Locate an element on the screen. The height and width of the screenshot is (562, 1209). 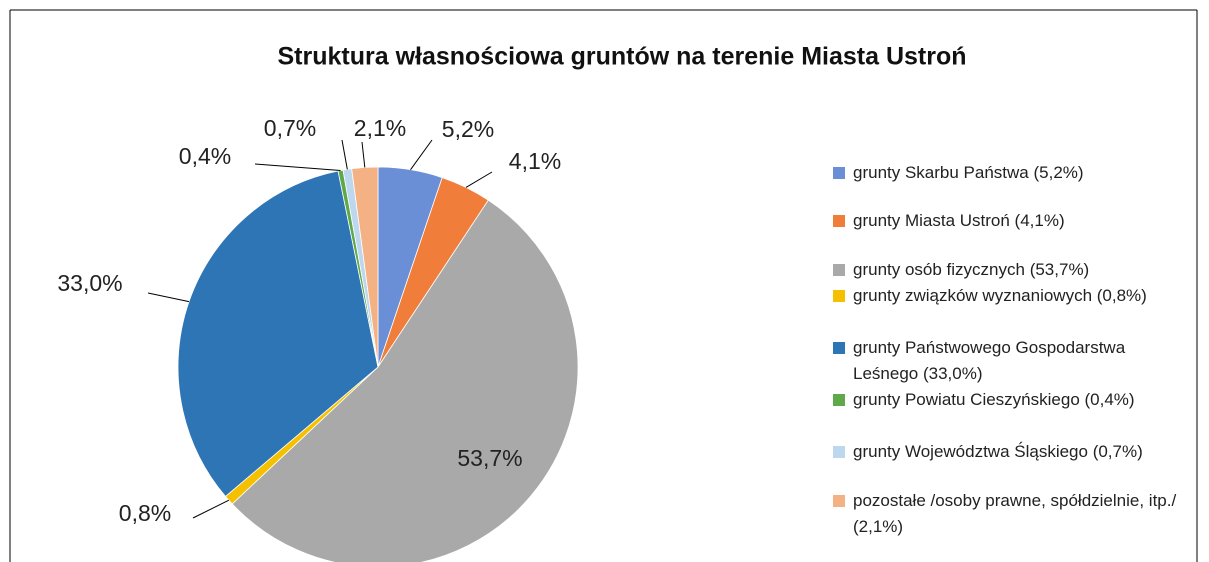
data-label: 53,7% is located at coordinates (489, 458).